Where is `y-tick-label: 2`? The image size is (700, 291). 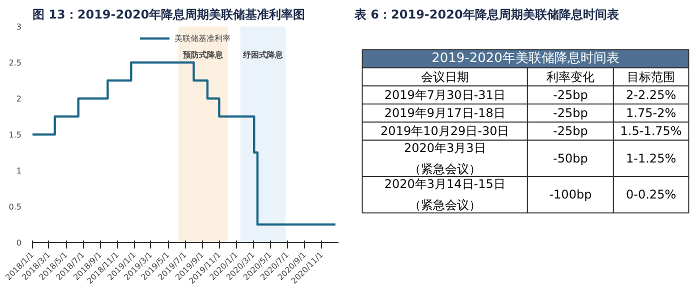 y-tick-label: 2 is located at coordinates (19, 99).